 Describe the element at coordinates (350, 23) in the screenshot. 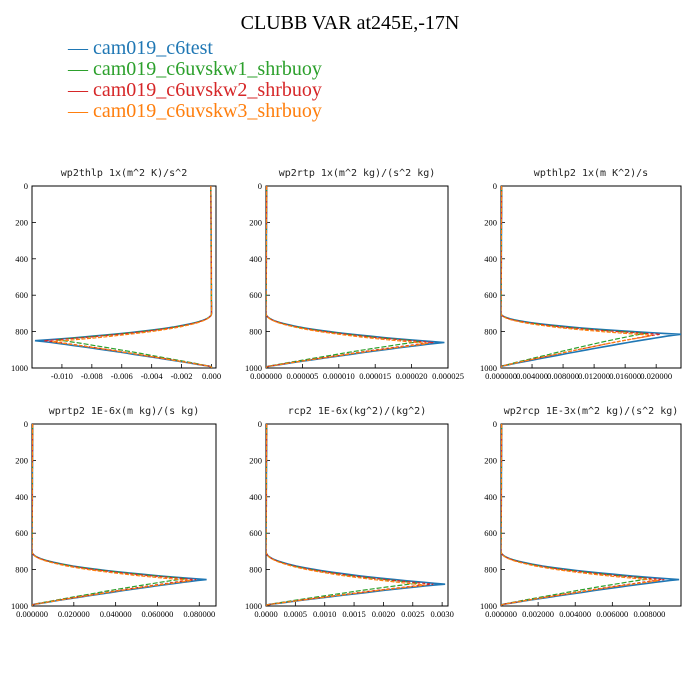

I see `figure-title: CLUBB VAR at245E,-17N` at that location.